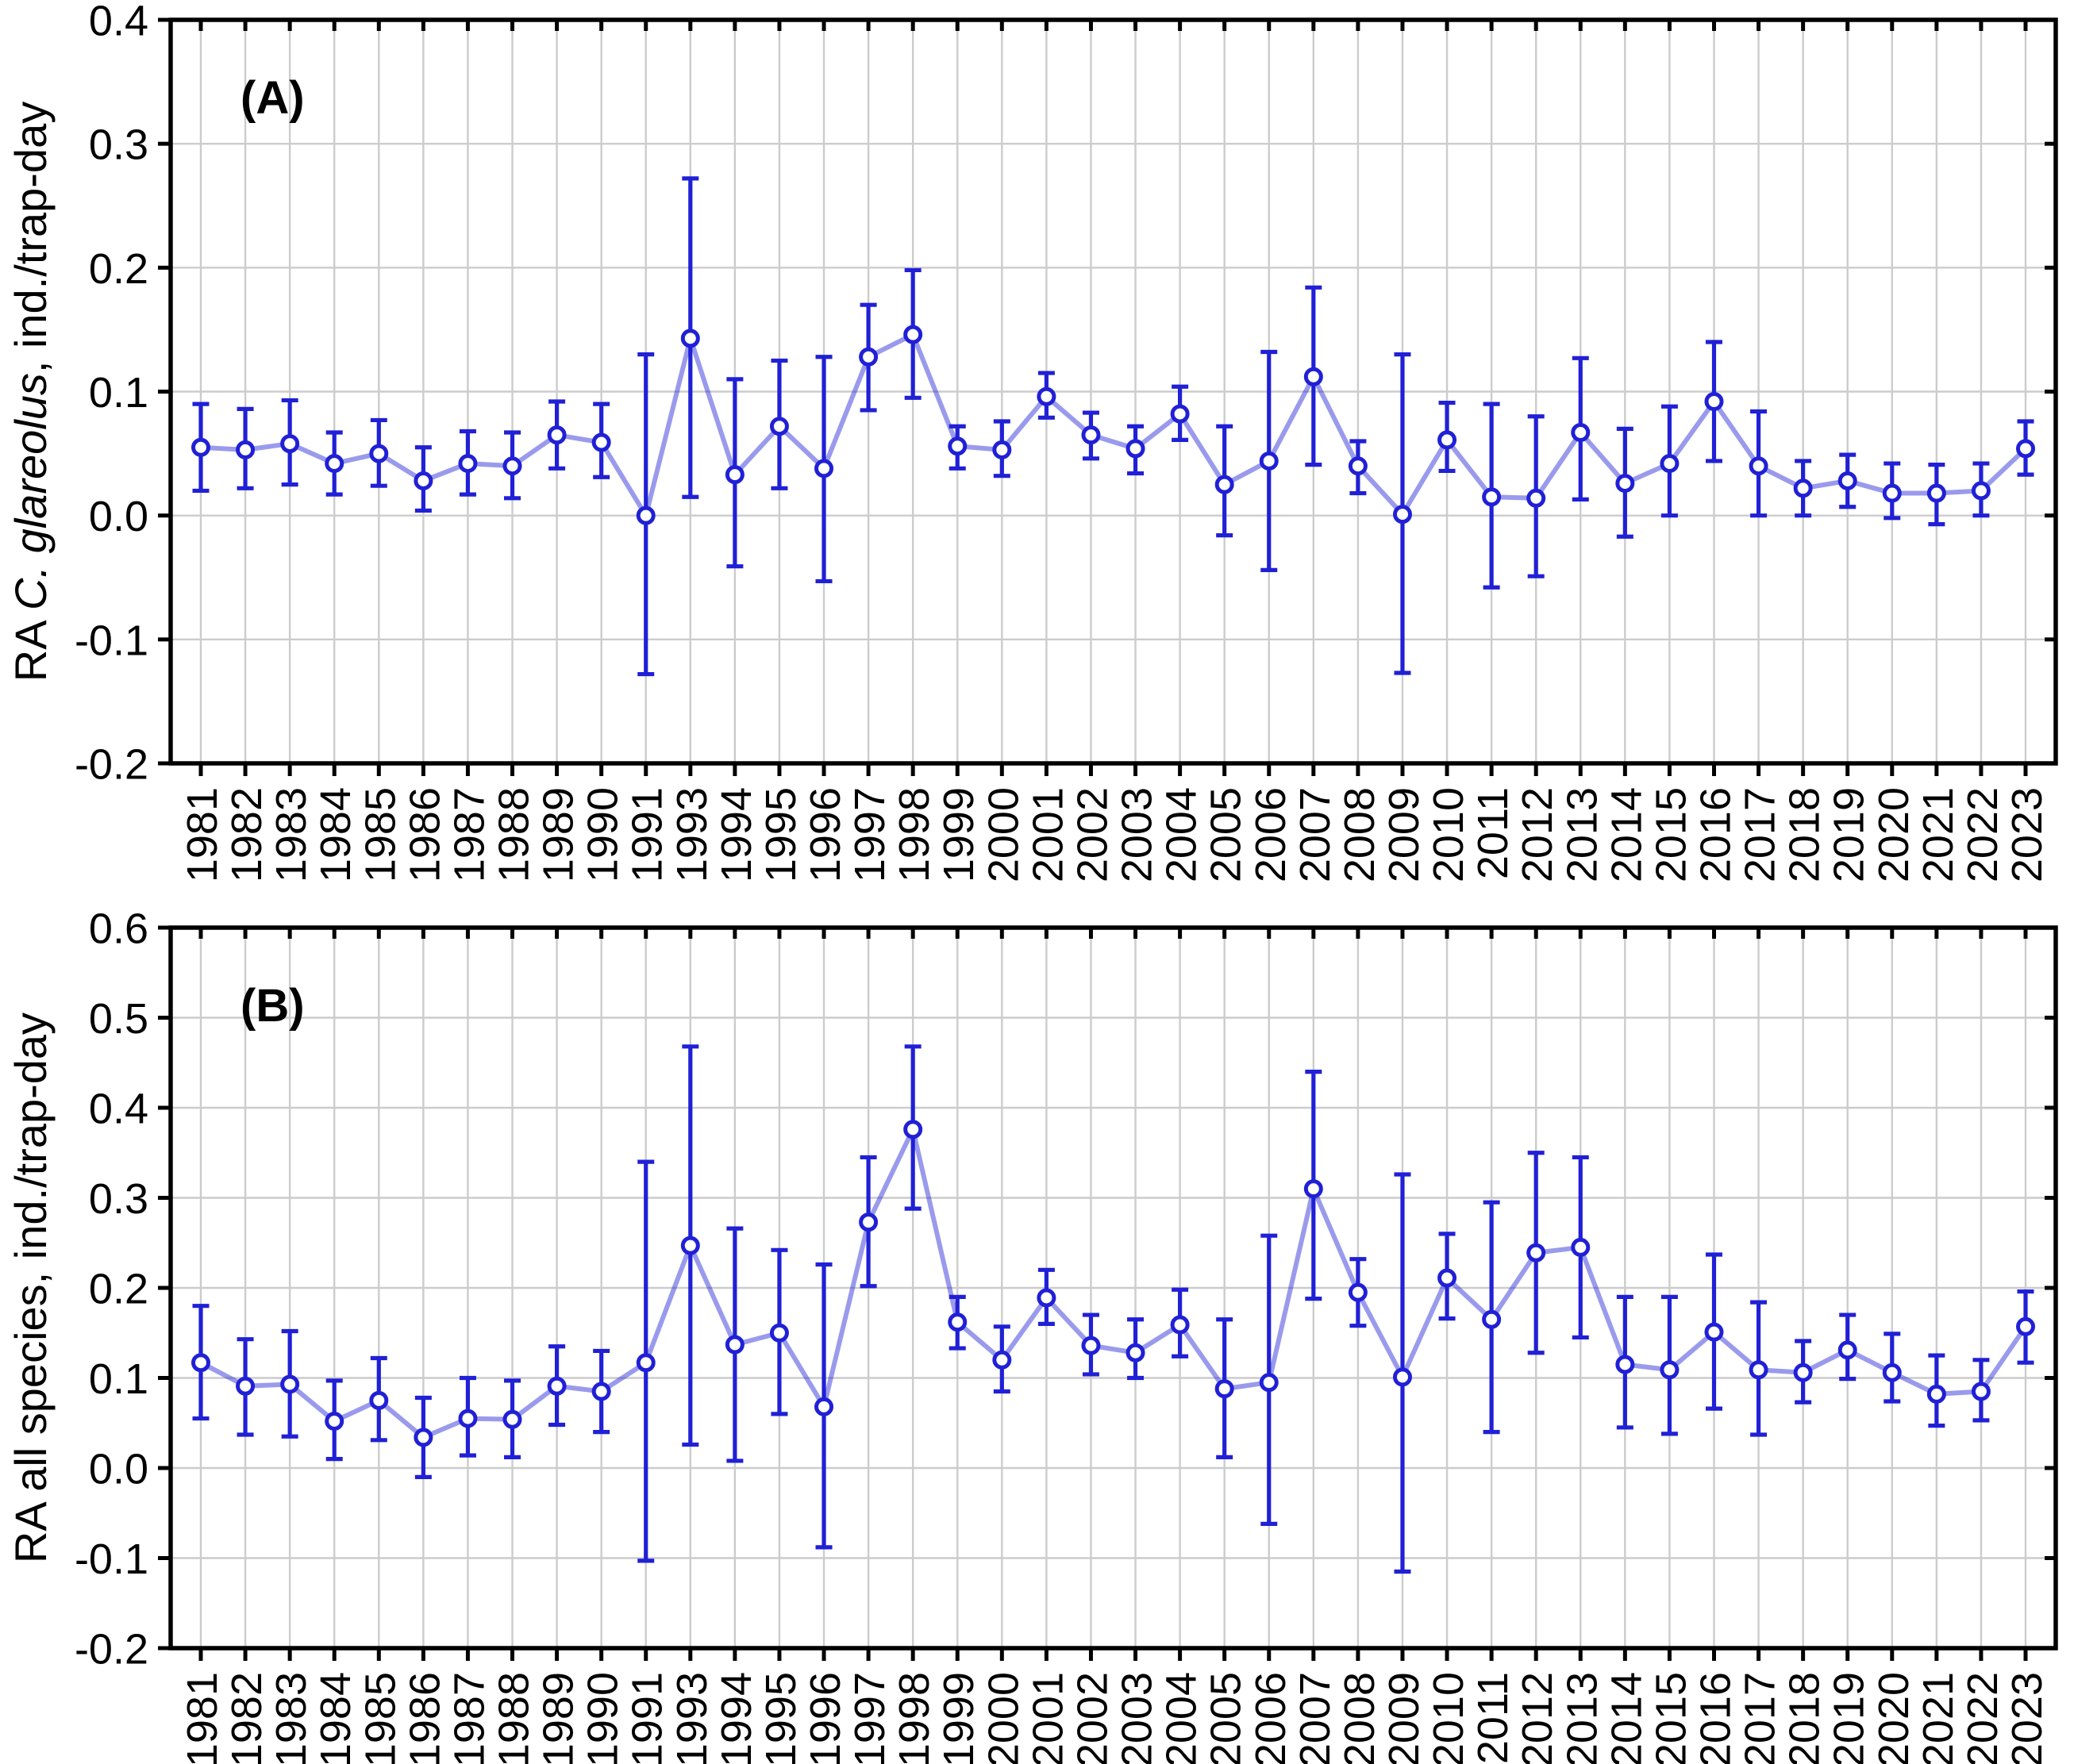 The width and height of the screenshot is (2074, 1764). What do you see at coordinates (1803, 488) in the screenshot?
I see `data-point-2018` at bounding box center [1803, 488].